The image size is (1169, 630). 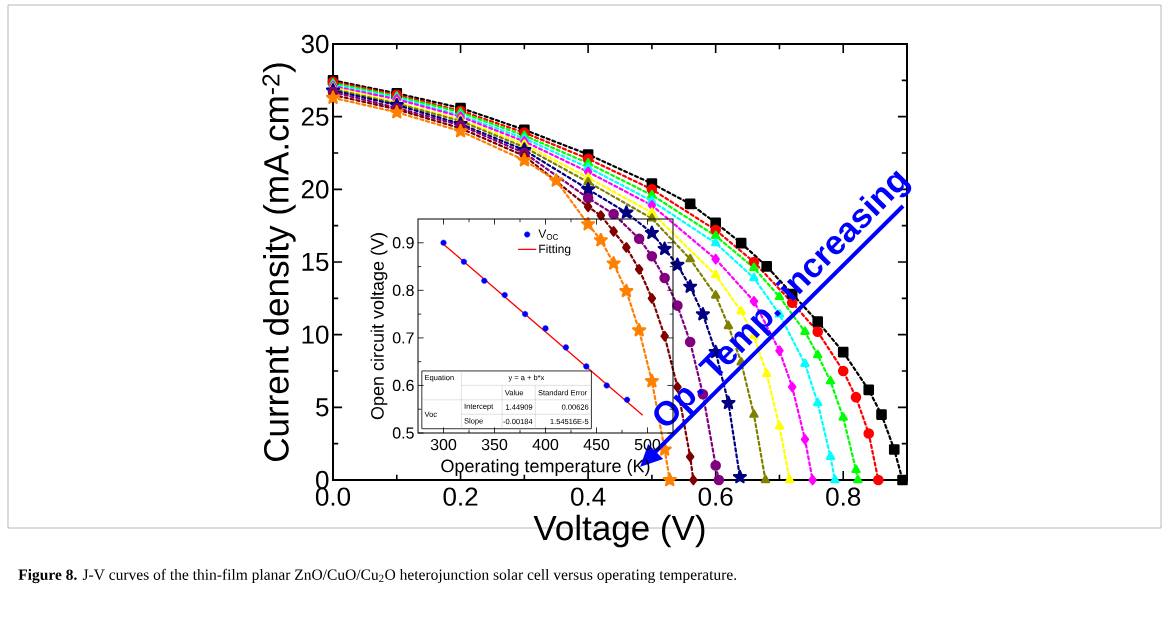 I want to click on x-axis-title: Operating temperature (K), so click(x=545, y=467).